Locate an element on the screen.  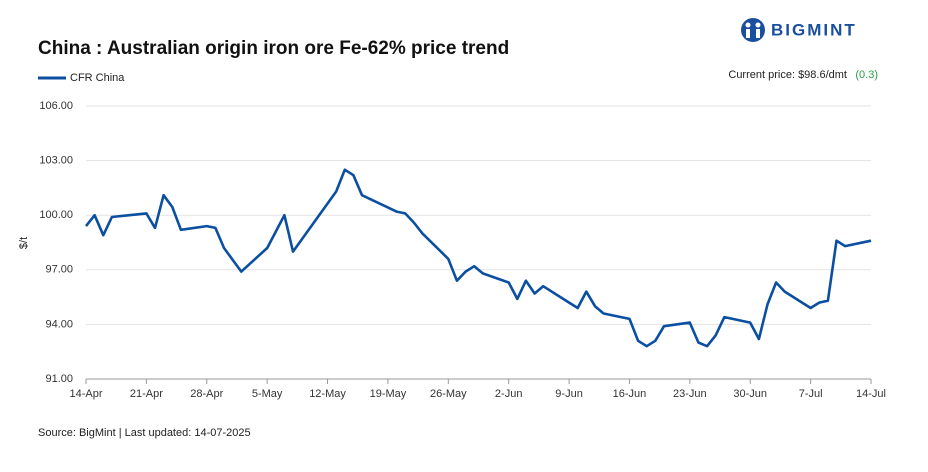
brand: BIGMINT is located at coordinates (814, 29).